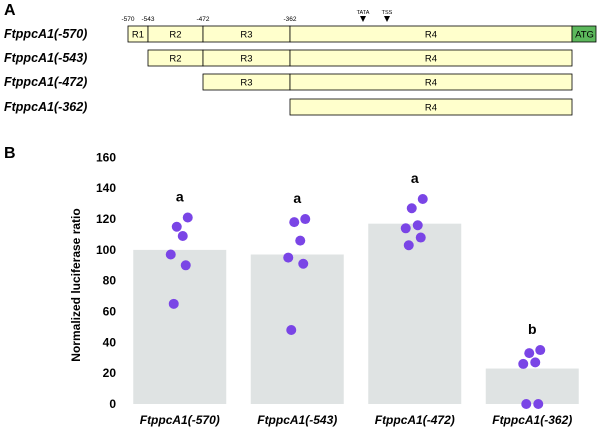  What do you see at coordinates (532, 420) in the screenshot?
I see `x-category-label: FtppcA1(-362)` at bounding box center [532, 420].